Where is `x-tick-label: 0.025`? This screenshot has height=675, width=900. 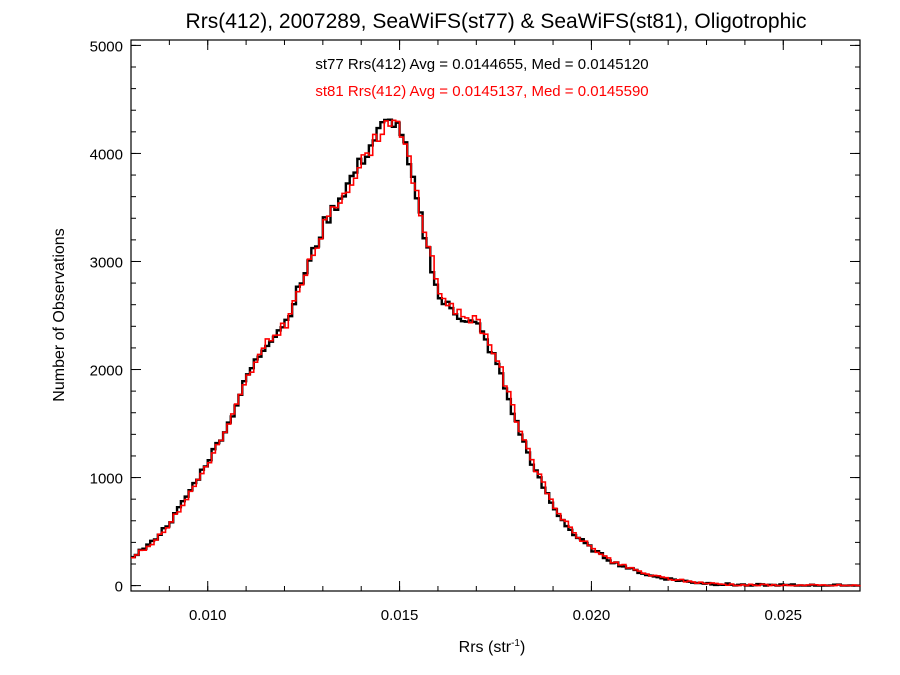
x-tick-label: 0.025 is located at coordinates (783, 615).